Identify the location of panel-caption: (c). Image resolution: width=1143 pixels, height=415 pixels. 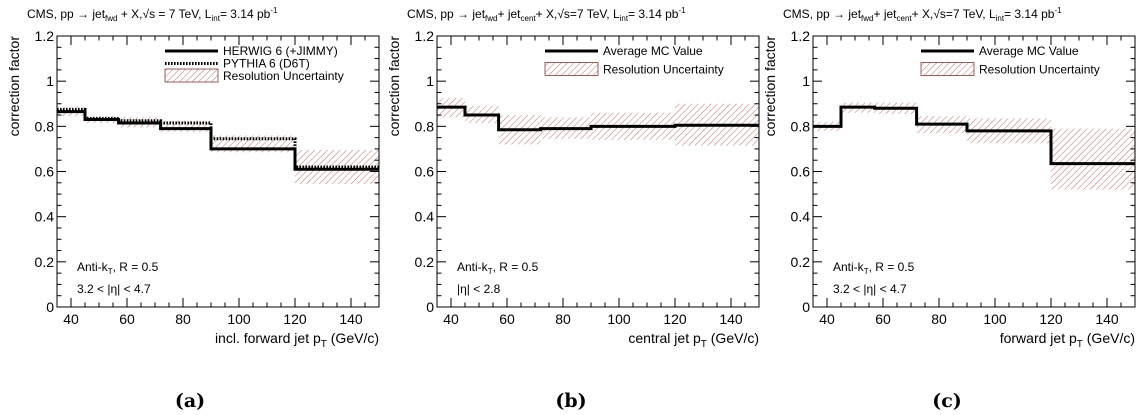
(947, 401).